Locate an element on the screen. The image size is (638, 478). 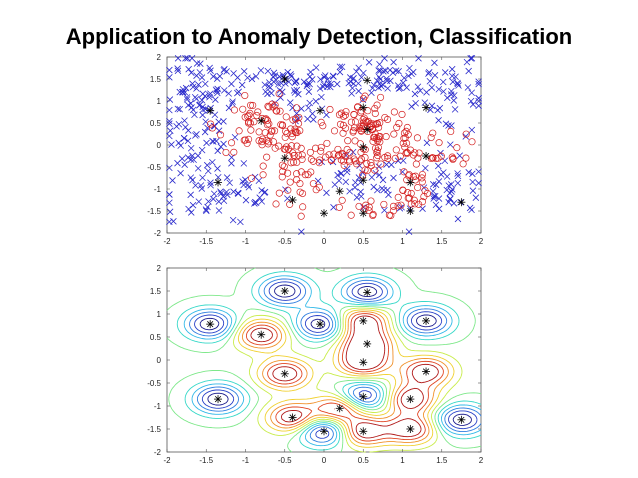
scatter-y-tick-label: 2 is located at coordinates (159, 57).